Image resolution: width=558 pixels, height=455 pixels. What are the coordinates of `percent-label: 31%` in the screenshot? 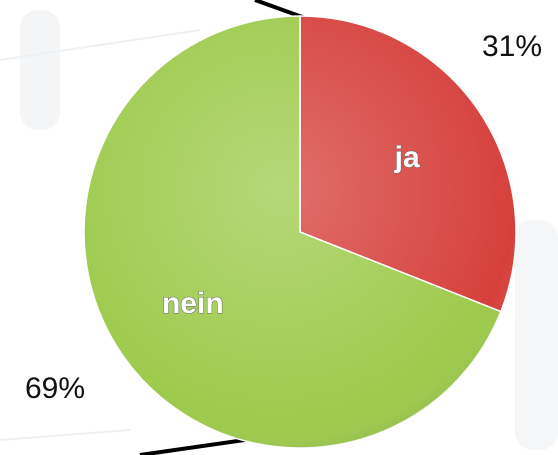 It's located at (512, 46).